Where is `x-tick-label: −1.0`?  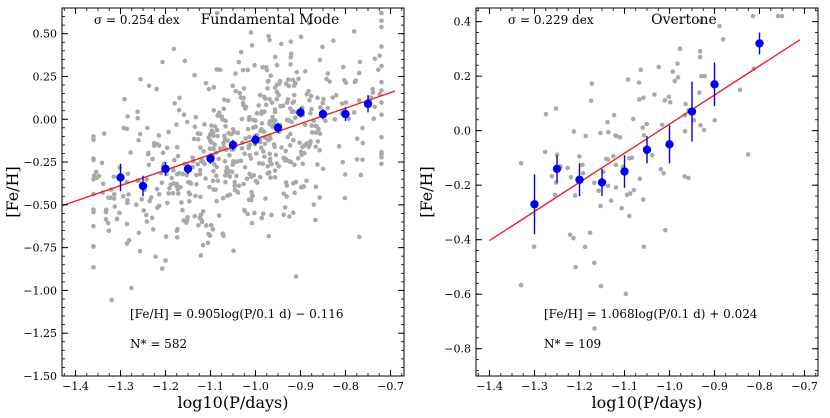 x-tick-label: −1.0 is located at coordinates (669, 386).